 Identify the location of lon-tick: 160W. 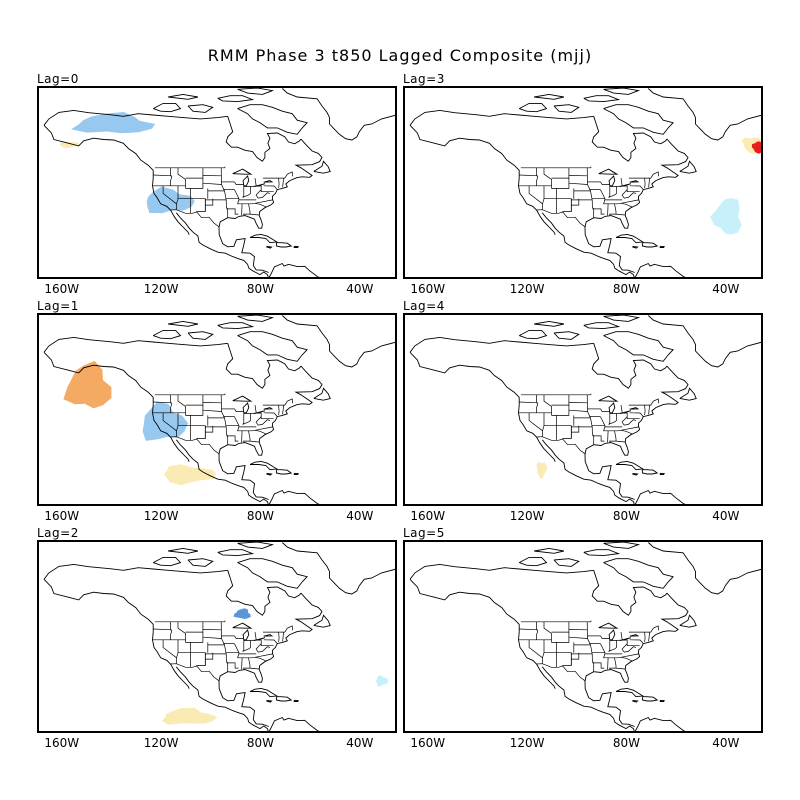
(428, 743).